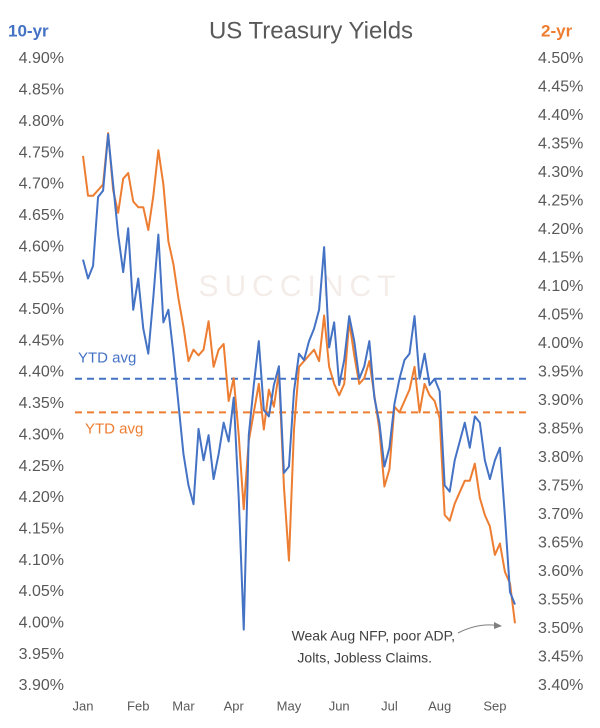 This screenshot has height=728, width=600. What do you see at coordinates (494, 705) in the screenshot?
I see `x-tick-label: Sep` at bounding box center [494, 705].